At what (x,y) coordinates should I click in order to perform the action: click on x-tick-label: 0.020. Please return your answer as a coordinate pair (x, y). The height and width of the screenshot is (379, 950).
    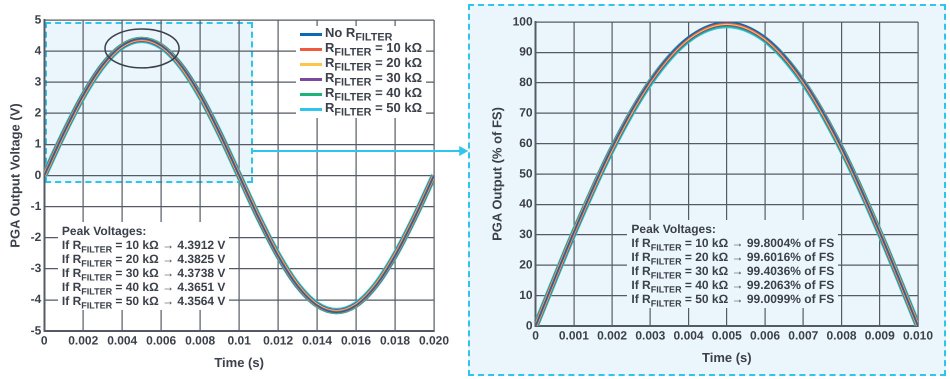
    Looking at the image, I should click on (434, 341).